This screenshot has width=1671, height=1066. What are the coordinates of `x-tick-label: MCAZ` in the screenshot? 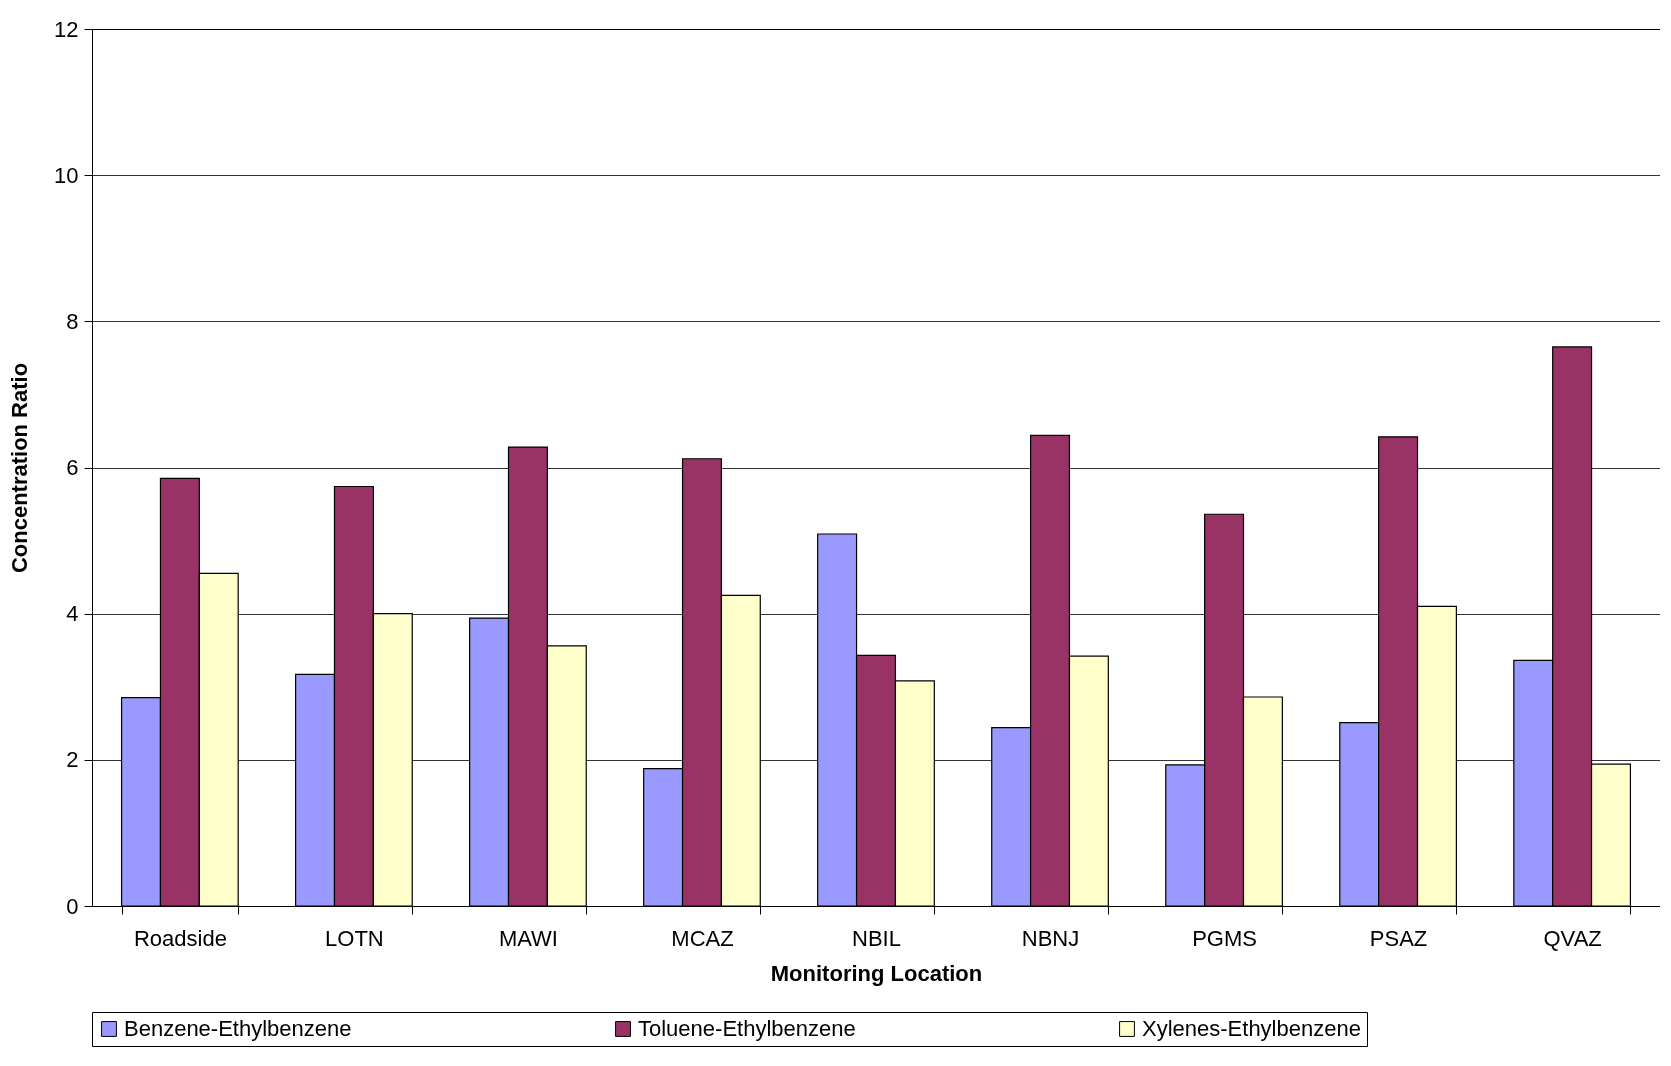 It's located at (702, 938).